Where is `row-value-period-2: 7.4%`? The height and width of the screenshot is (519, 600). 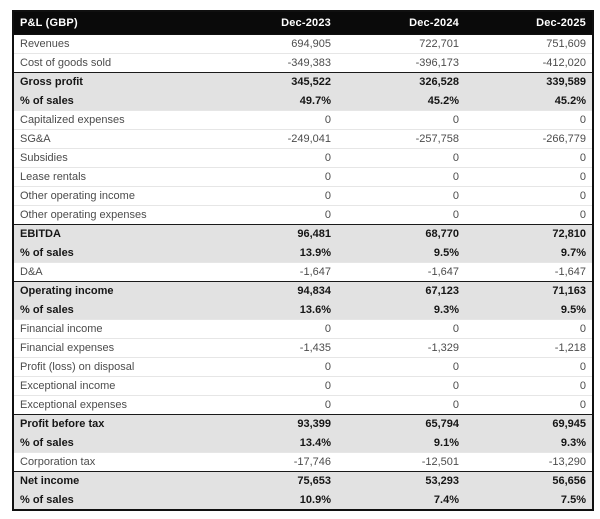 row-value-period-2: 7.4% is located at coordinates (401, 500).